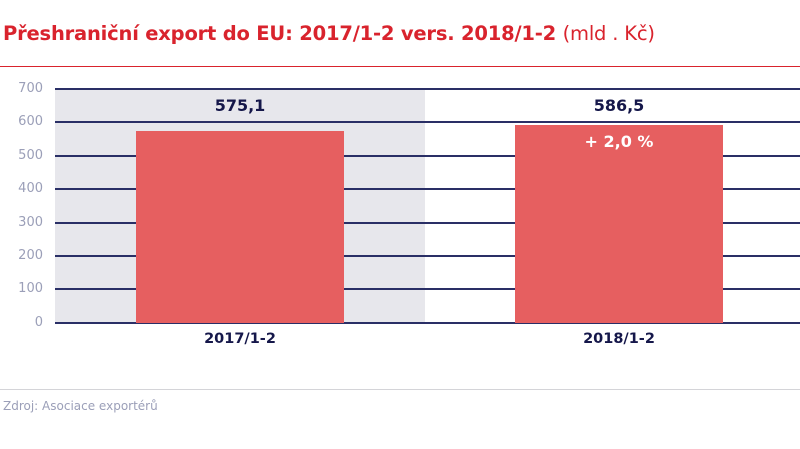 The image size is (800, 449). Describe the element at coordinates (80, 406) in the screenshot. I see `source-note: Zdroj: Asociace exportérů` at that location.